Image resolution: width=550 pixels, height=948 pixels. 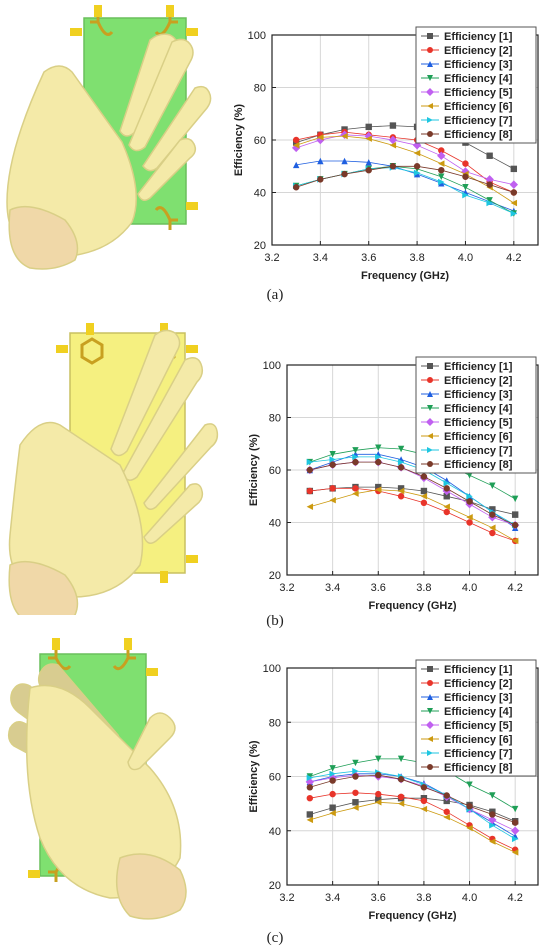 I want to click on hand-with-board-illustration-c, so click(x=97, y=779).